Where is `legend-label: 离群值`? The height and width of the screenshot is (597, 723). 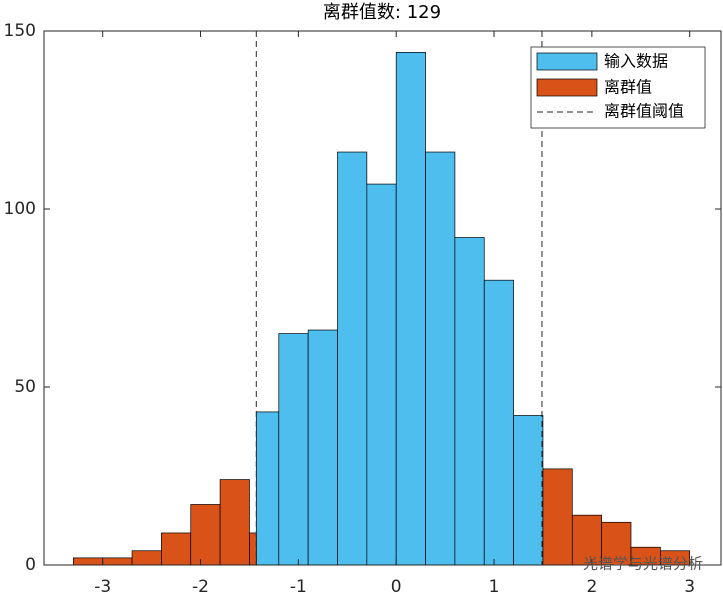
legend-label: 离群值 is located at coordinates (628, 87).